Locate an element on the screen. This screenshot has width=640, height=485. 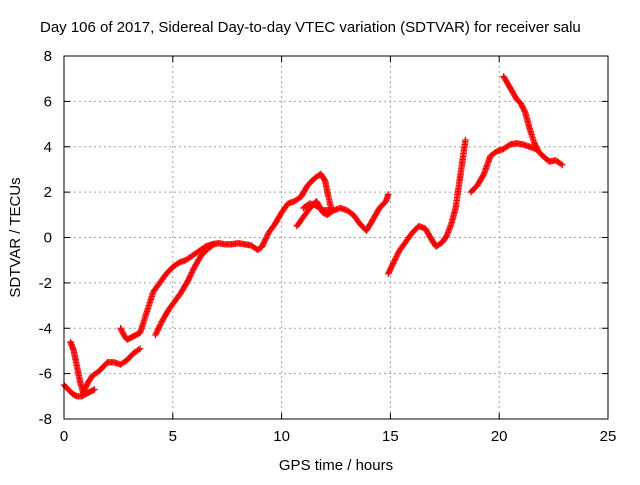
x-axis-label: GPS time / hours is located at coordinates (336, 465).